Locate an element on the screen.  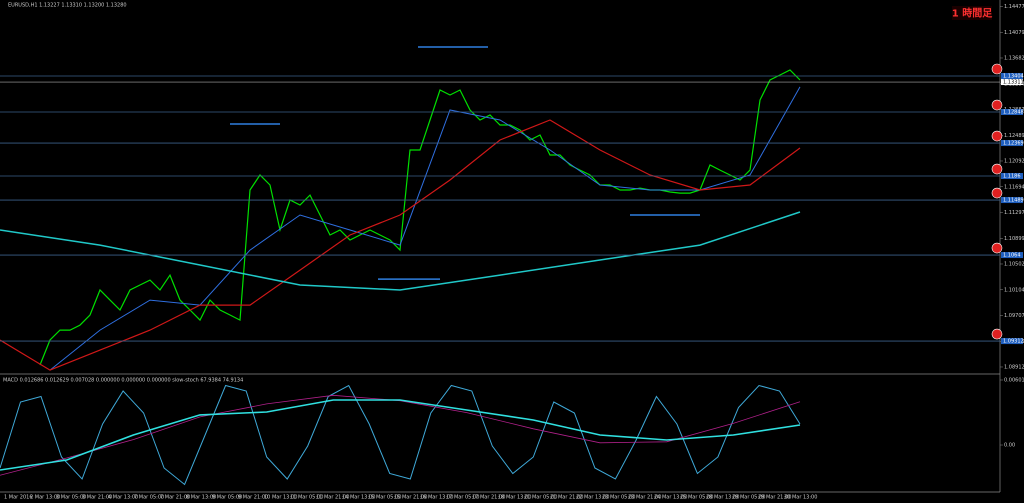
level-label: 1.13404 is located at coordinates (1013, 76).